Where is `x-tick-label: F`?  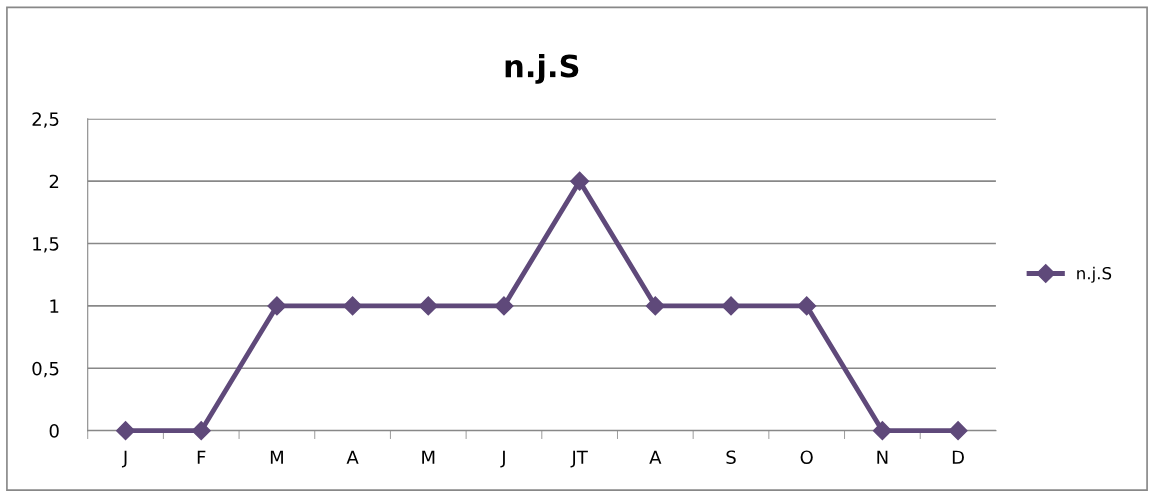 x-tick-label: F is located at coordinates (201, 457).